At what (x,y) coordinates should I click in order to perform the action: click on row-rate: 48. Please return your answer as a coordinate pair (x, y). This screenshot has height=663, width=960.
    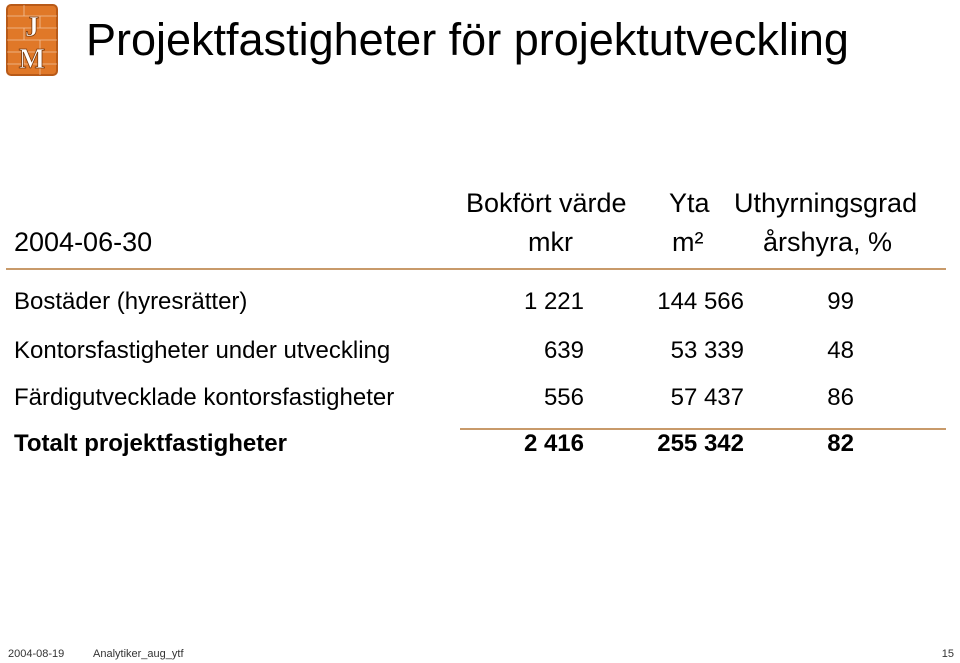
    Looking at the image, I should click on (840, 350).